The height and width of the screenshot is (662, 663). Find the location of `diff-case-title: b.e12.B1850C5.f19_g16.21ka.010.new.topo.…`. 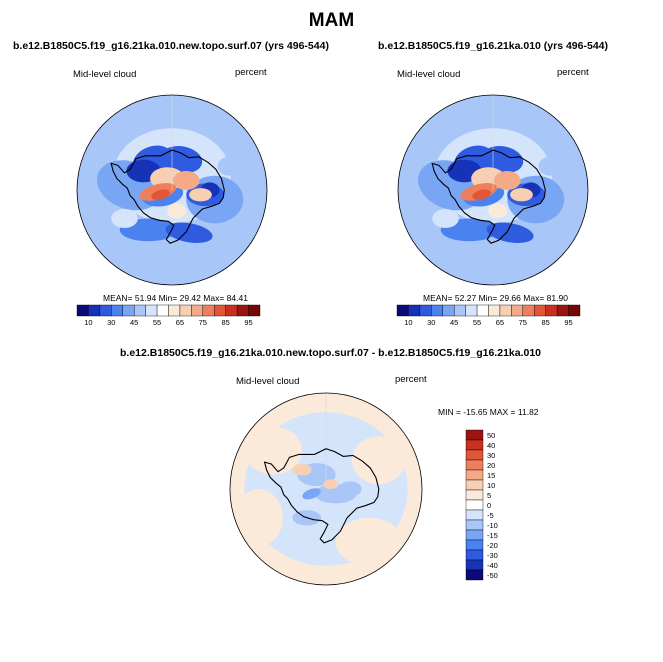

diff-case-title: b.e12.B1850C5.f19_g16.21ka.010.new.topo.… is located at coordinates (331, 353).